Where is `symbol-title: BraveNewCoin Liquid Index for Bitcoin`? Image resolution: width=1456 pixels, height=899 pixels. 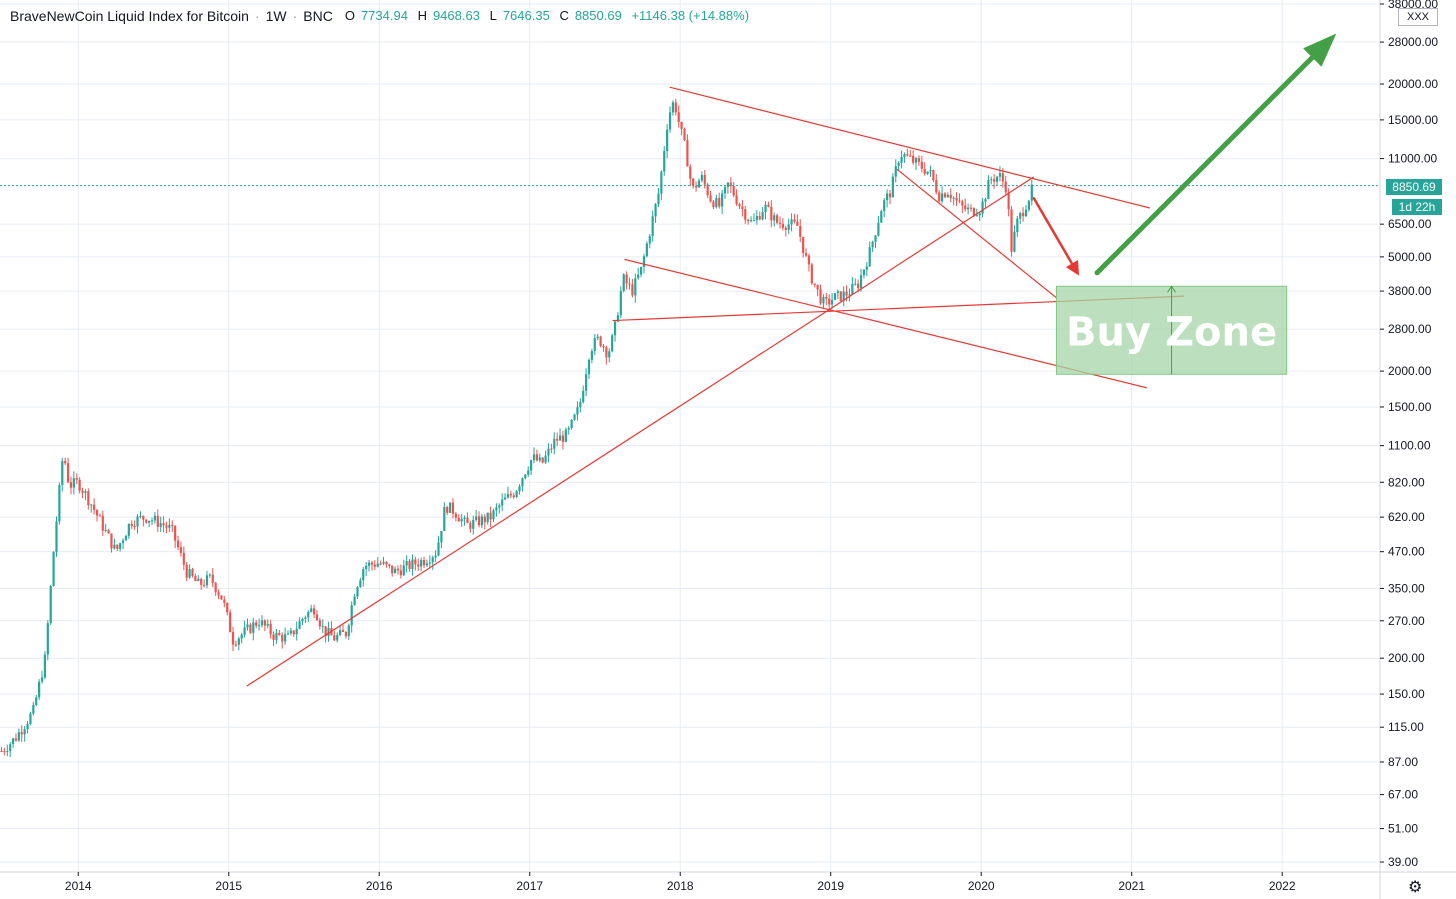
symbol-title: BraveNewCoin Liquid Index for Bitcoin is located at coordinates (129, 16).